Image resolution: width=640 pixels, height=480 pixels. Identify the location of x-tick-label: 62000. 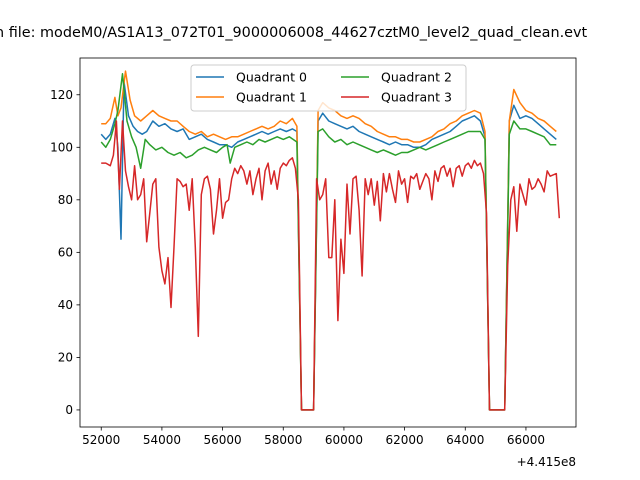
(405, 440).